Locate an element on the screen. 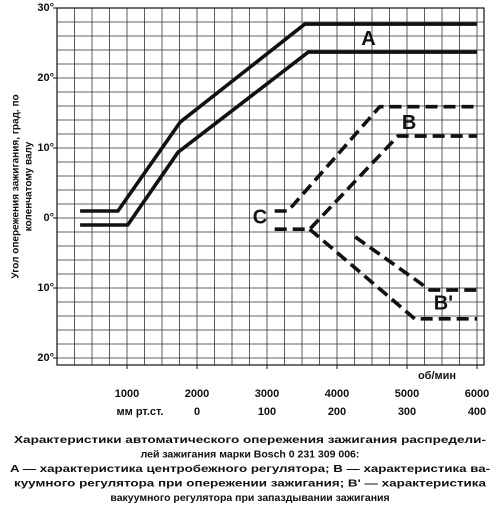  x-tick-label: 5000 is located at coordinates (407, 394).